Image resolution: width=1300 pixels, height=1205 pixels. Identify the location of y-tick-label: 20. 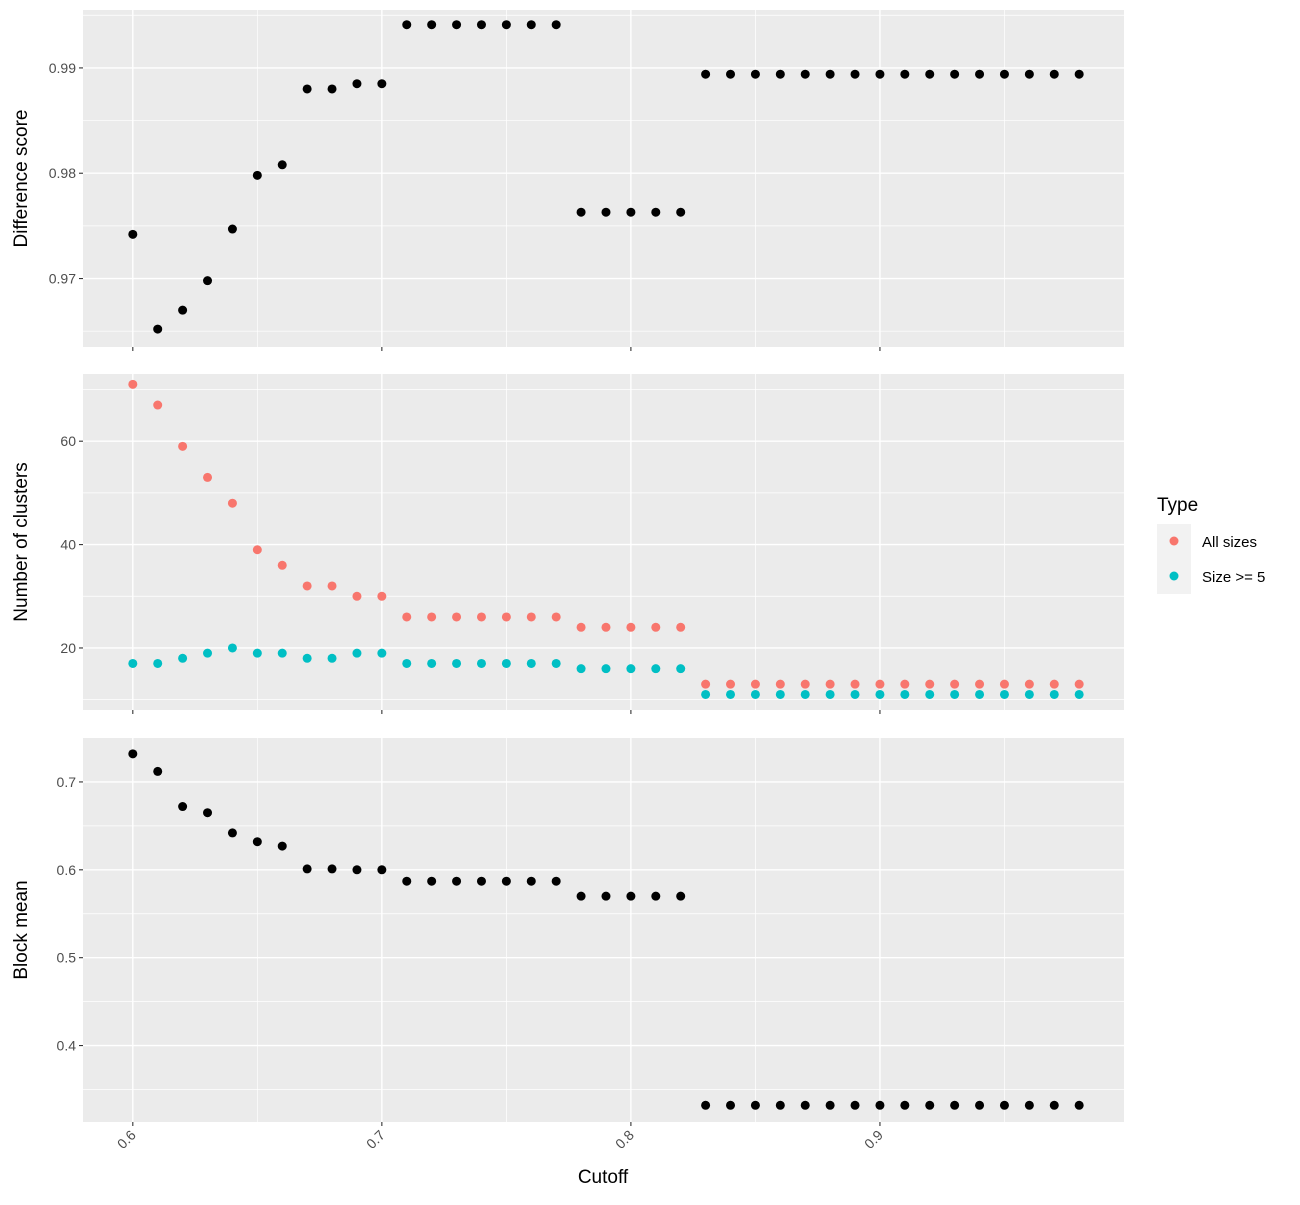
(68, 648).